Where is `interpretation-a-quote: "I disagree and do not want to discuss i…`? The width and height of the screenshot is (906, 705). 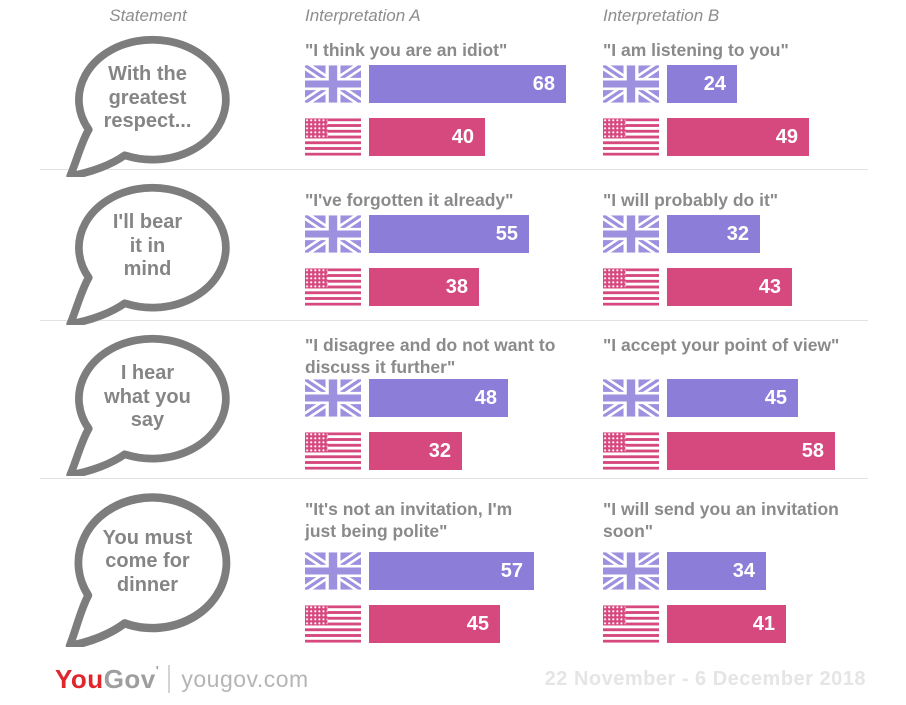
interpretation-a-quote: "I disagree and do not want to discuss i… is located at coordinates (430, 356).